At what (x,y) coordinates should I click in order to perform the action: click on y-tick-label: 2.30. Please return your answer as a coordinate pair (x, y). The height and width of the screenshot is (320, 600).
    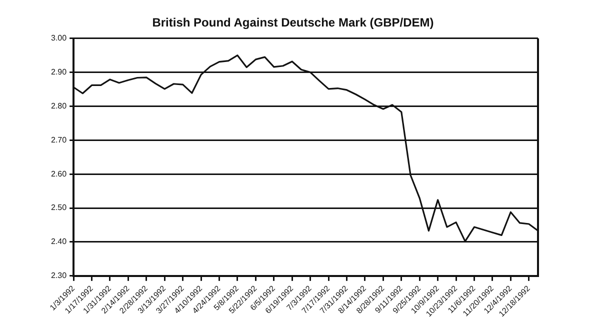
    Looking at the image, I should click on (59, 275).